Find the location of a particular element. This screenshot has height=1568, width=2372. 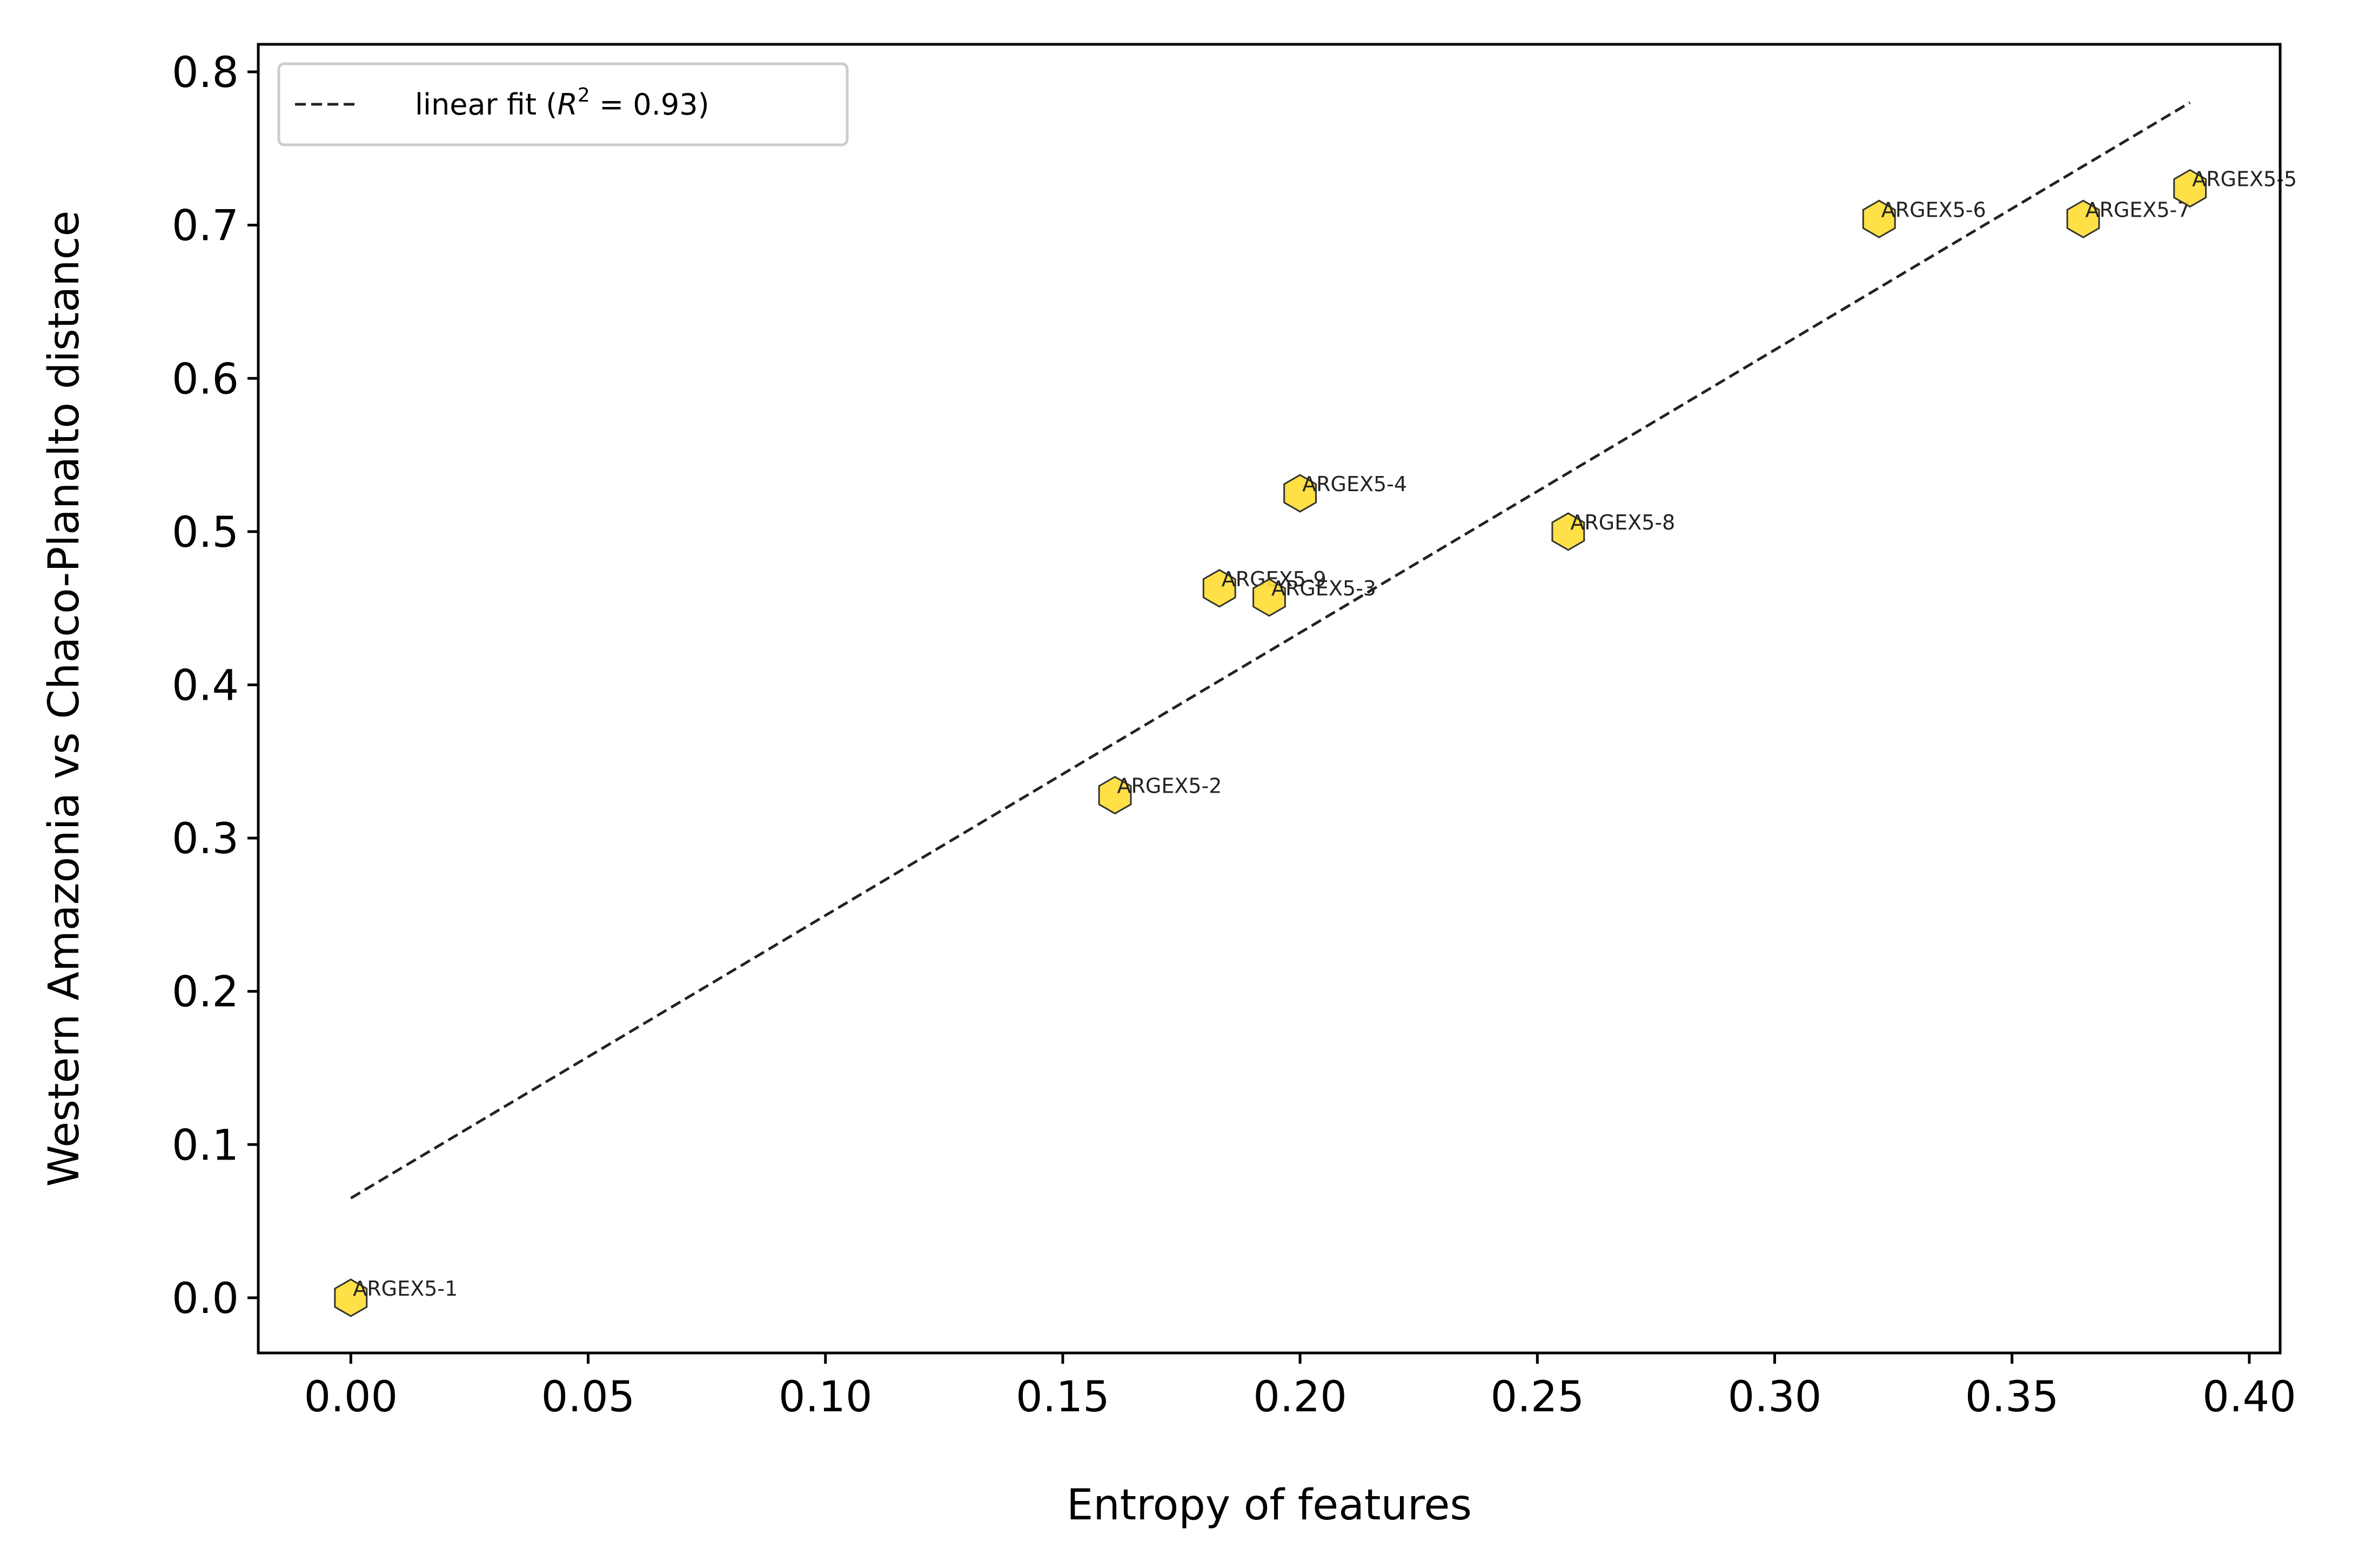

legend-r-value: = 0.93) is located at coordinates (649, 105).